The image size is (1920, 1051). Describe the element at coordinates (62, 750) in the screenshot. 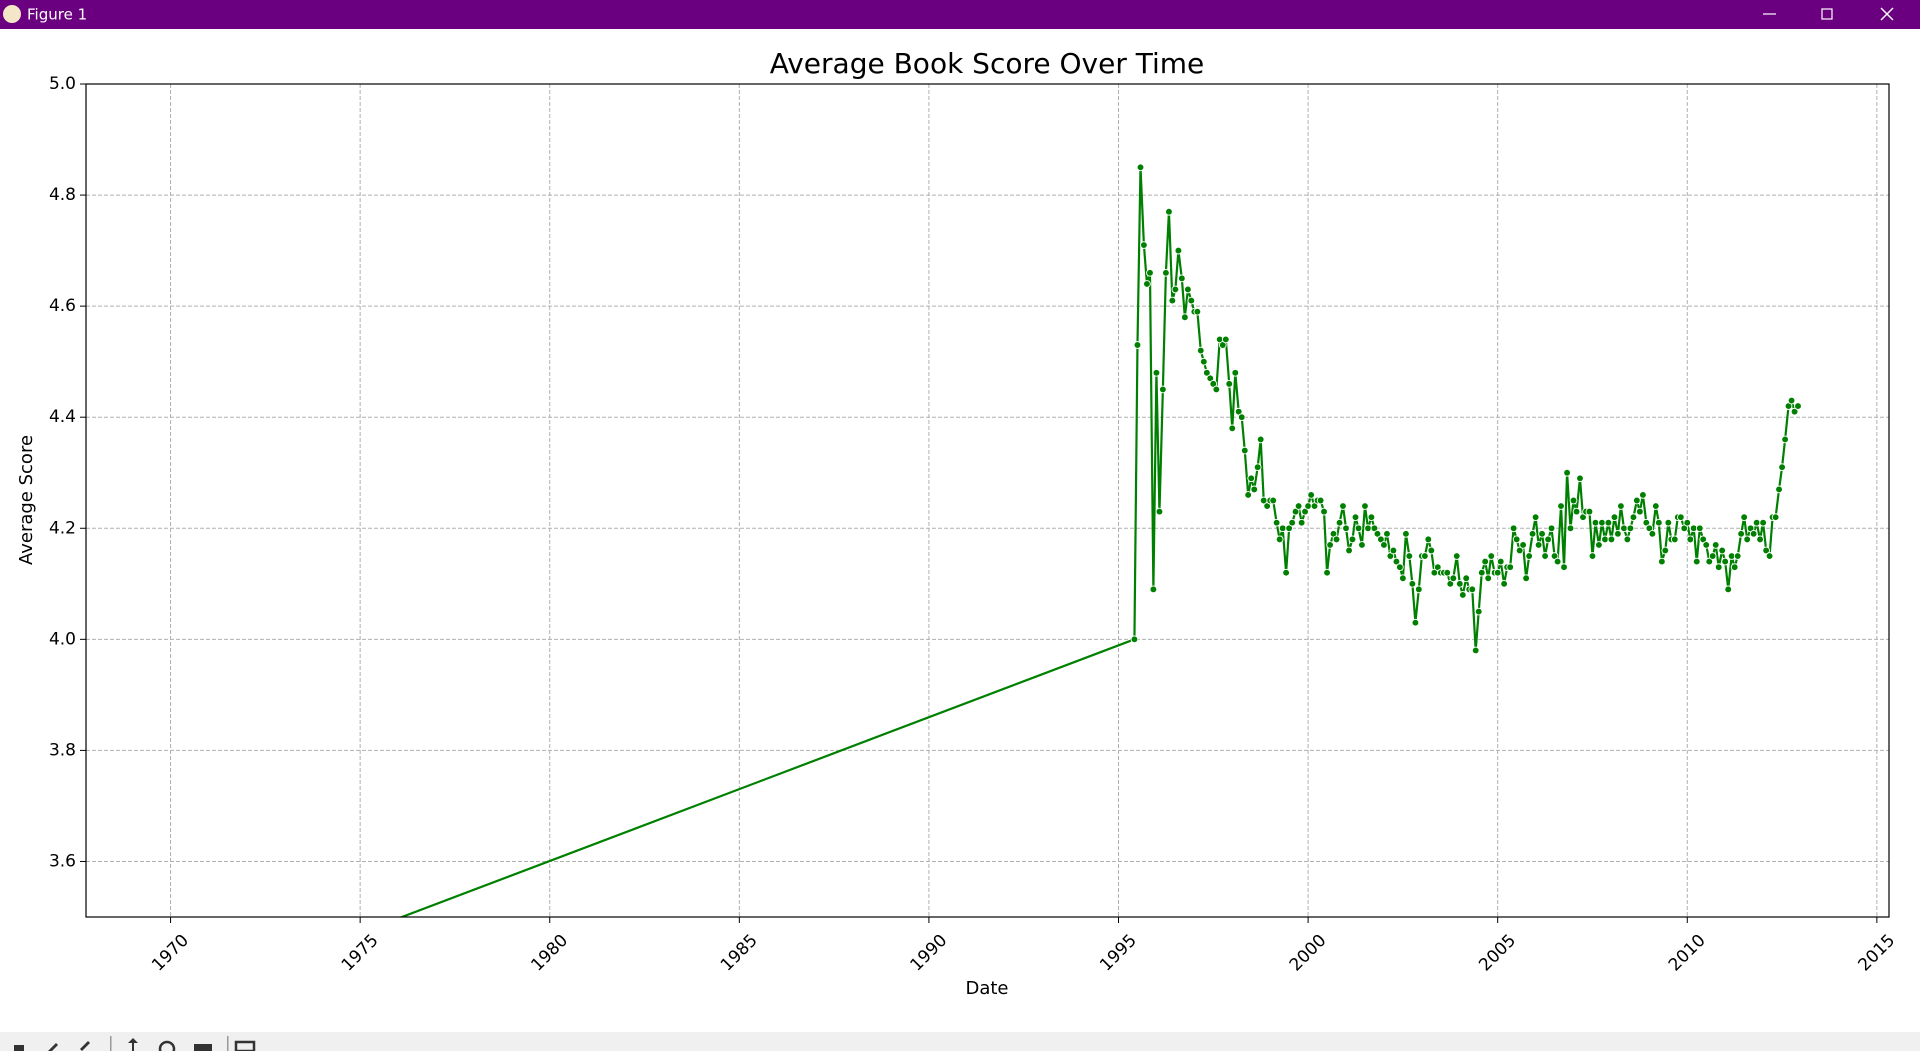

I see `y-tick-label: 3.8` at that location.